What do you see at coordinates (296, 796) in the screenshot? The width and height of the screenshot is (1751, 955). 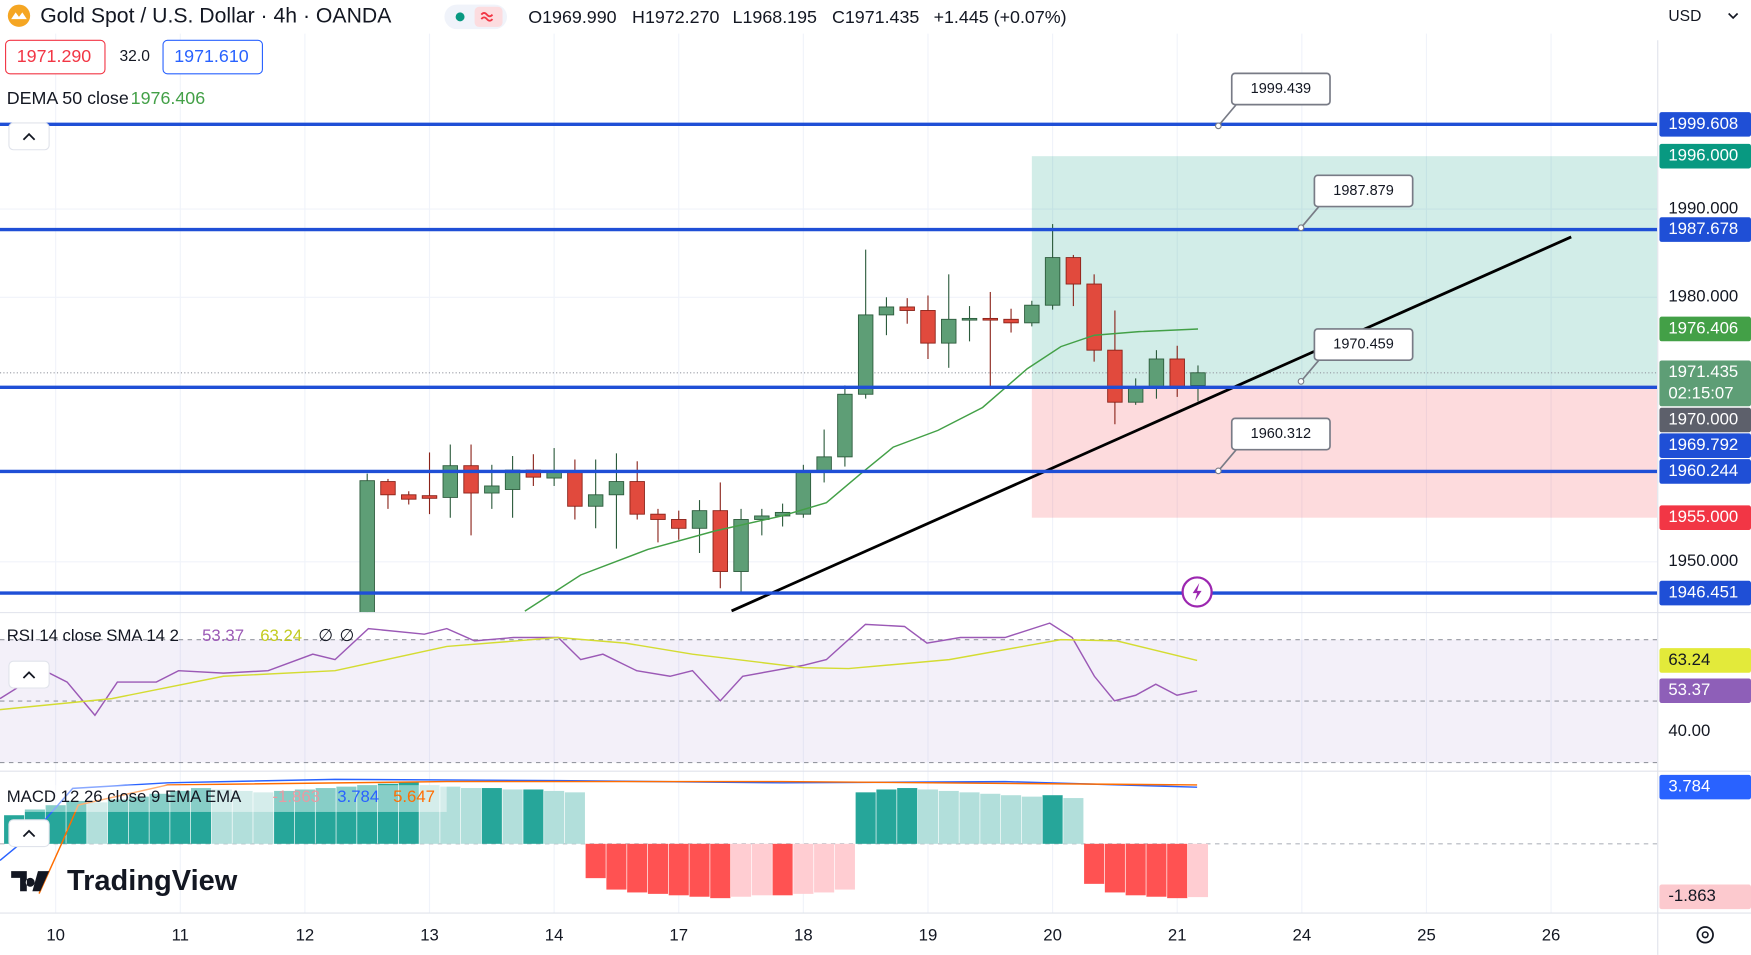 I see `macd-hist-legend-value: -1.863` at bounding box center [296, 796].